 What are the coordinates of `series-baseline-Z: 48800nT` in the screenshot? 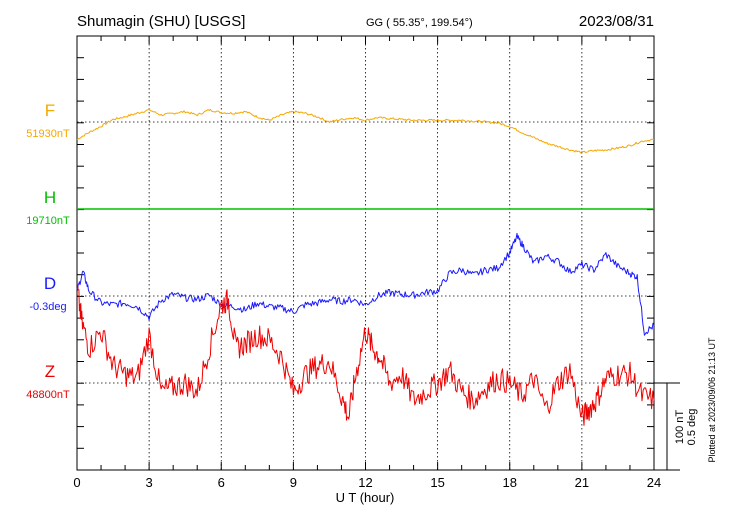 It's located at (48, 395).